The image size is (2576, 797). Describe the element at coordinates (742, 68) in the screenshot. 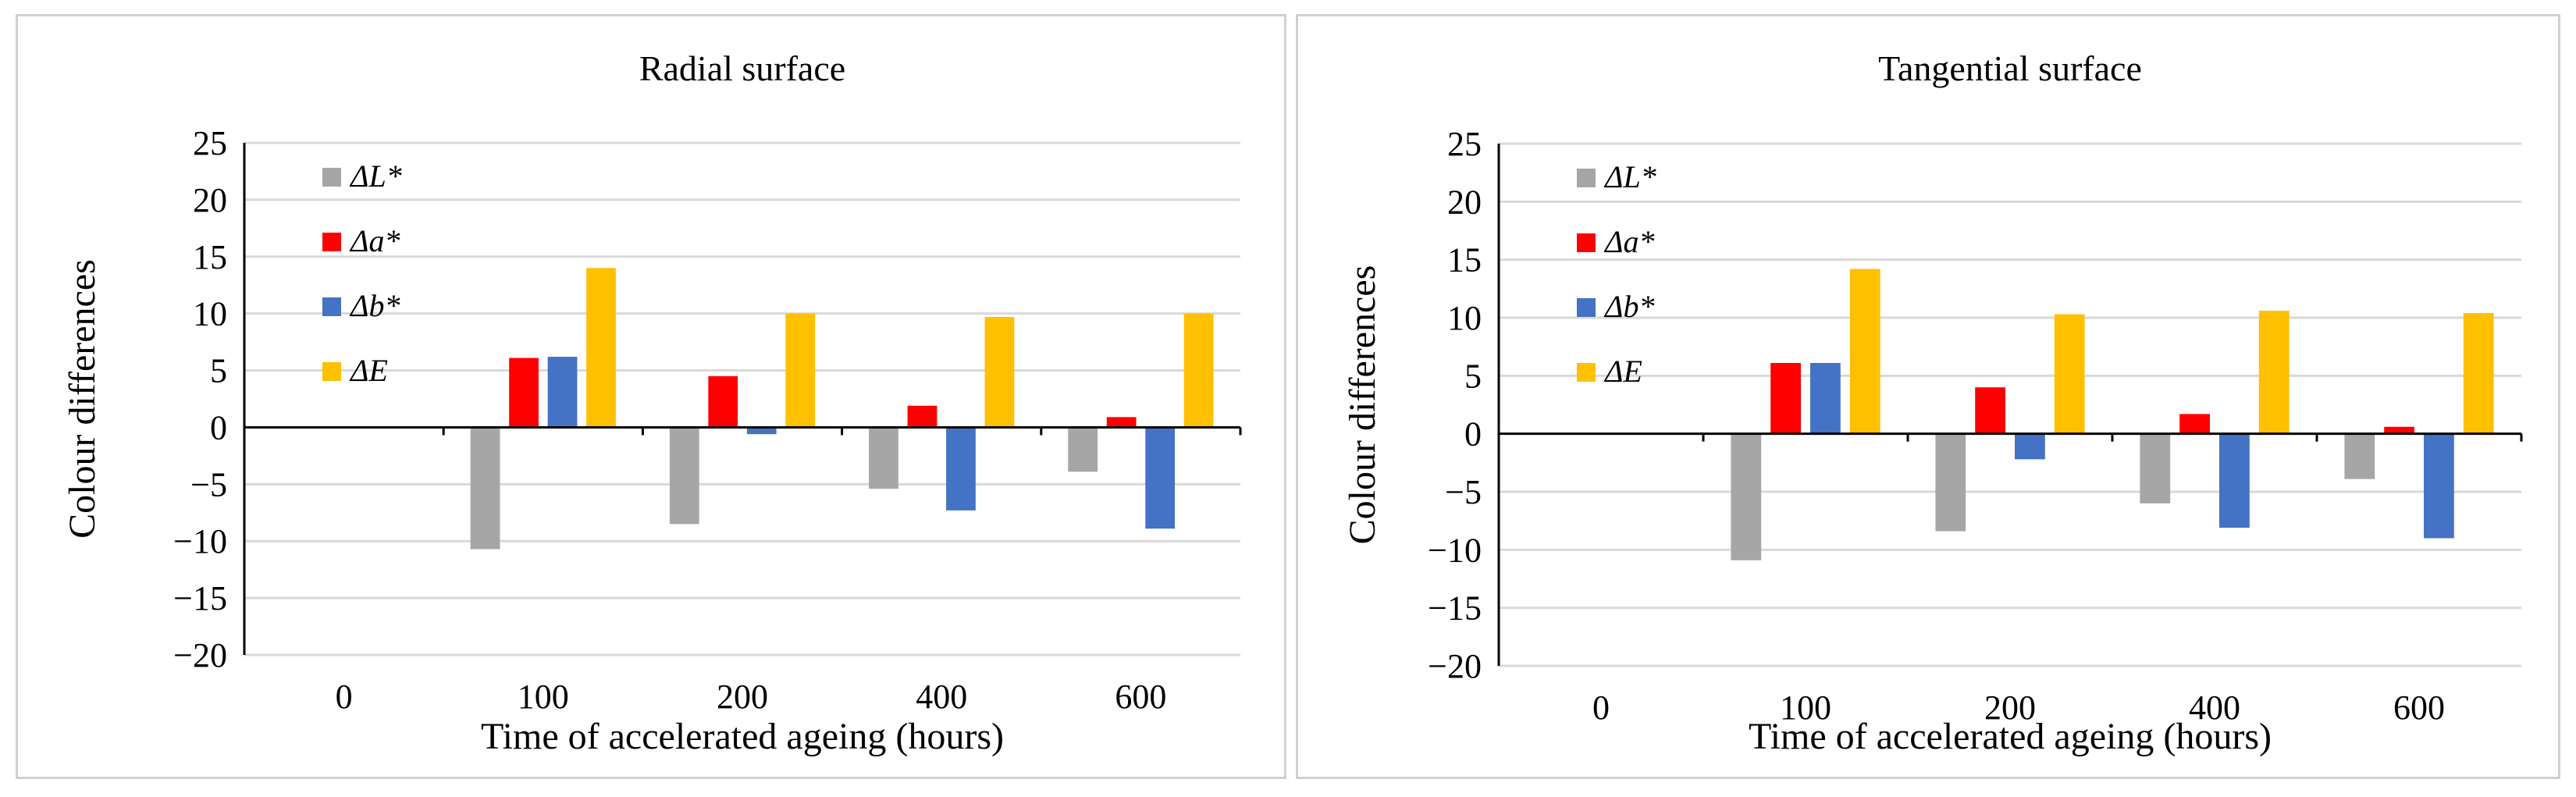

I see `chart-title: Radial surface` at that location.